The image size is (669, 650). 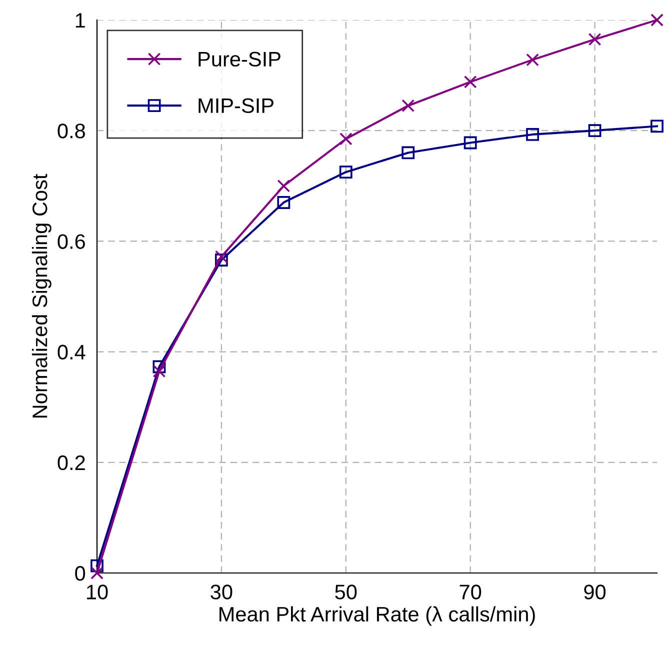 What do you see at coordinates (80, 573) in the screenshot?
I see `y-tick-label: 0` at bounding box center [80, 573].